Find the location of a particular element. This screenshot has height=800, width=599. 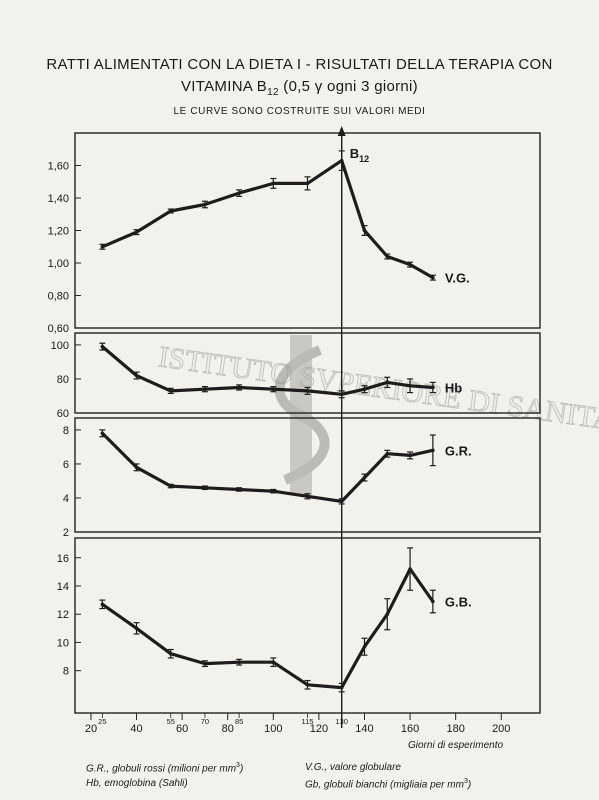

series-label: Hb is located at coordinates (453, 387).